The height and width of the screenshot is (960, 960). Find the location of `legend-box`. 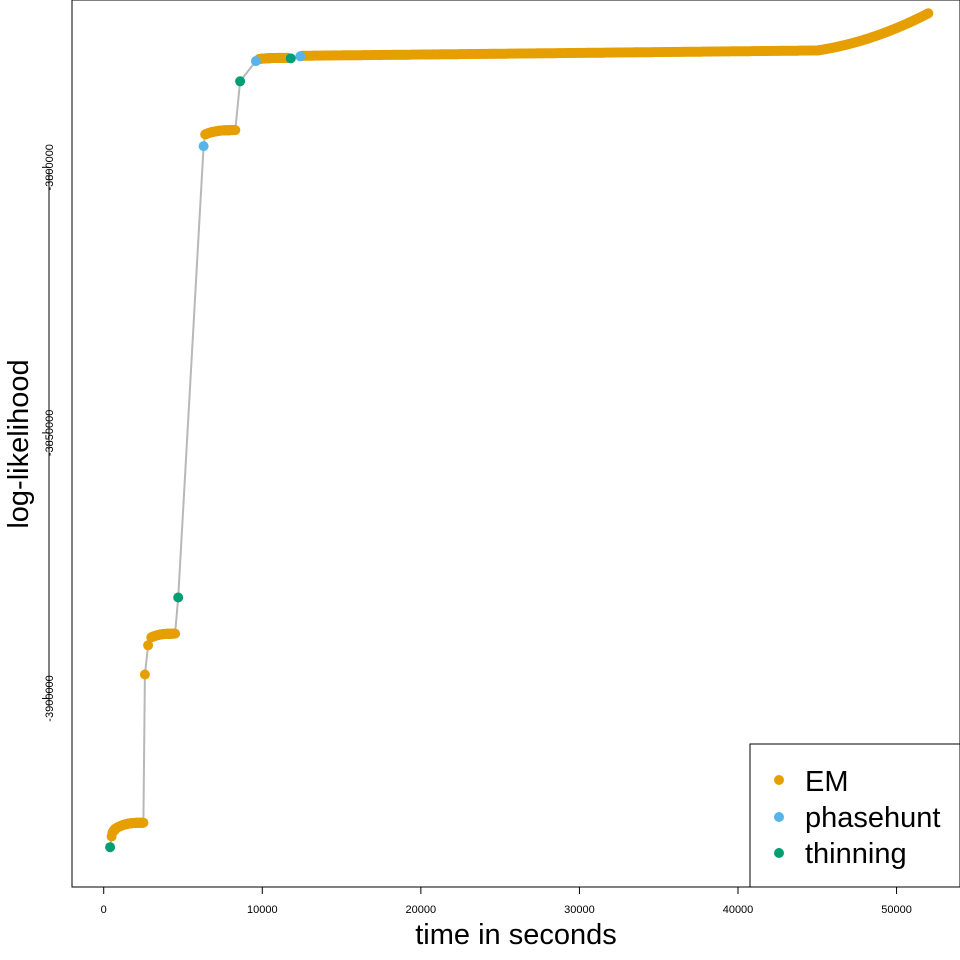

legend-box is located at coordinates (854, 815).